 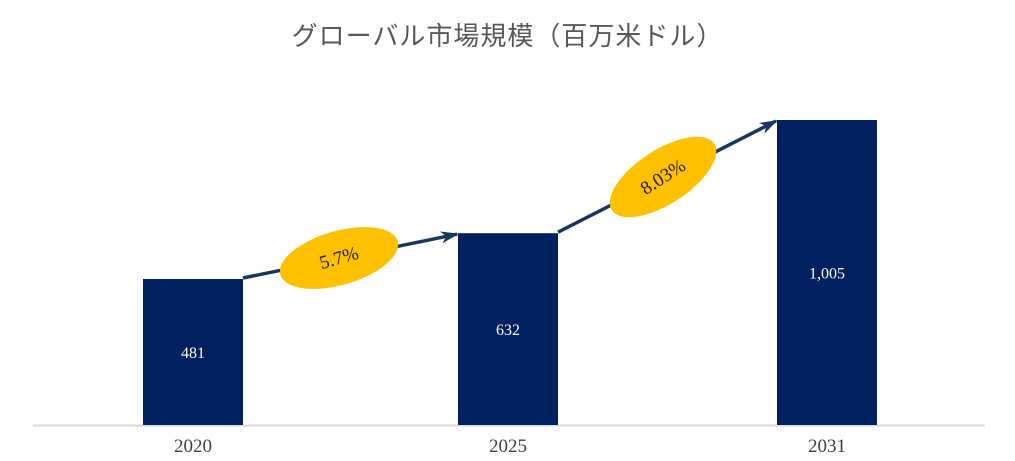 I want to click on growth-annotation: 8.03%, so click(x=663, y=177).